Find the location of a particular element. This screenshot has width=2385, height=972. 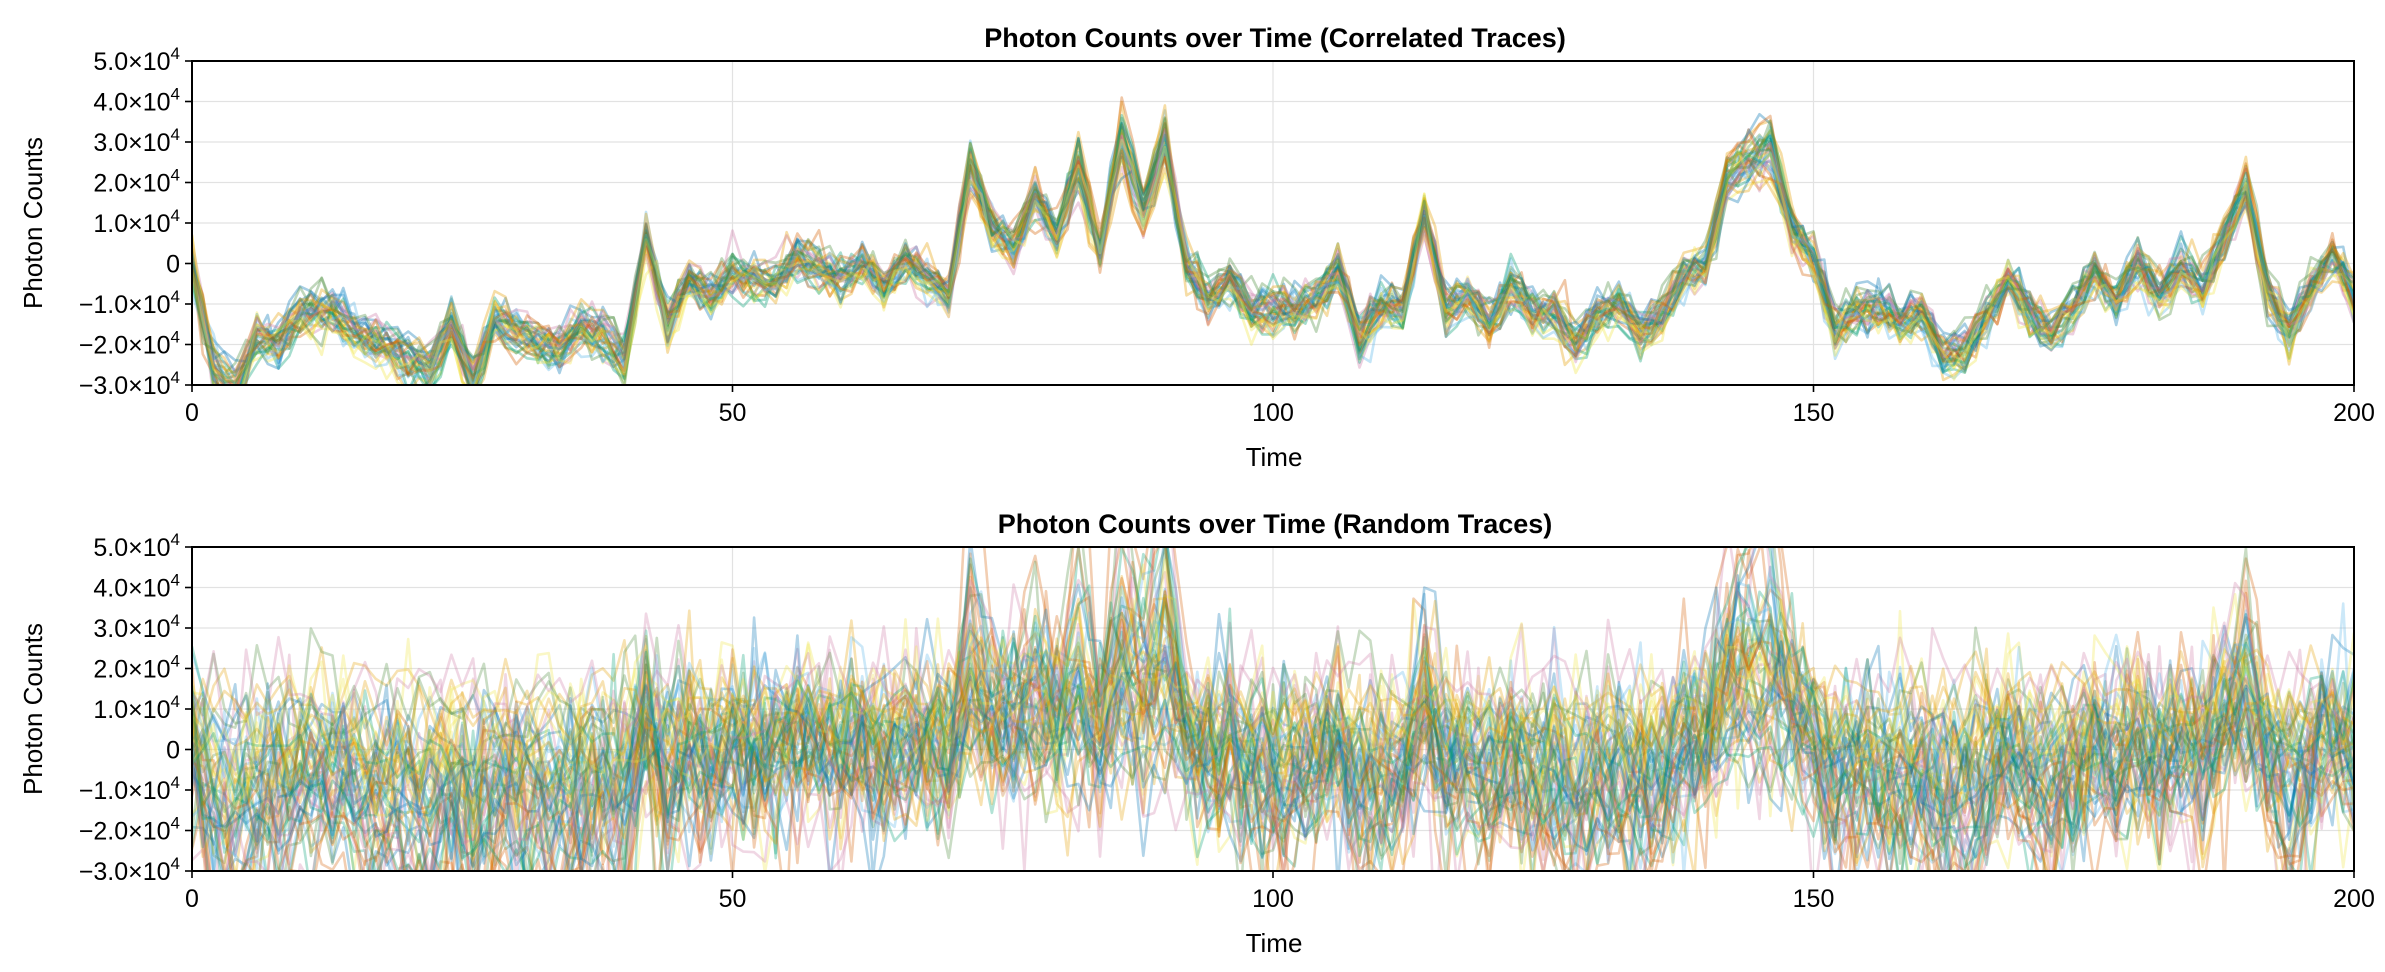

x-axis-label: Time is located at coordinates (1274, 457).